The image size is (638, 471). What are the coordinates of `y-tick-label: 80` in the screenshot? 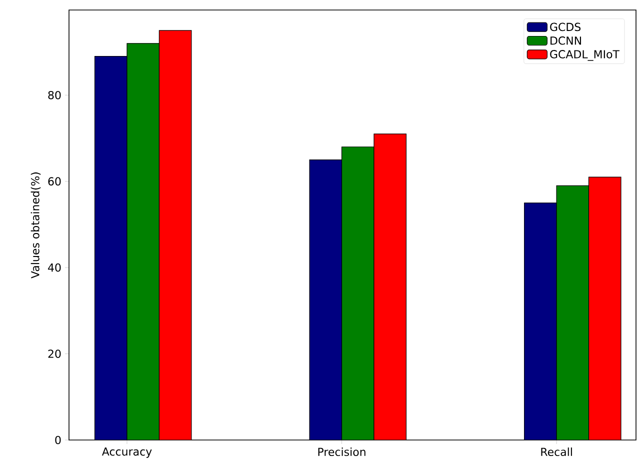 It's located at (54, 95).